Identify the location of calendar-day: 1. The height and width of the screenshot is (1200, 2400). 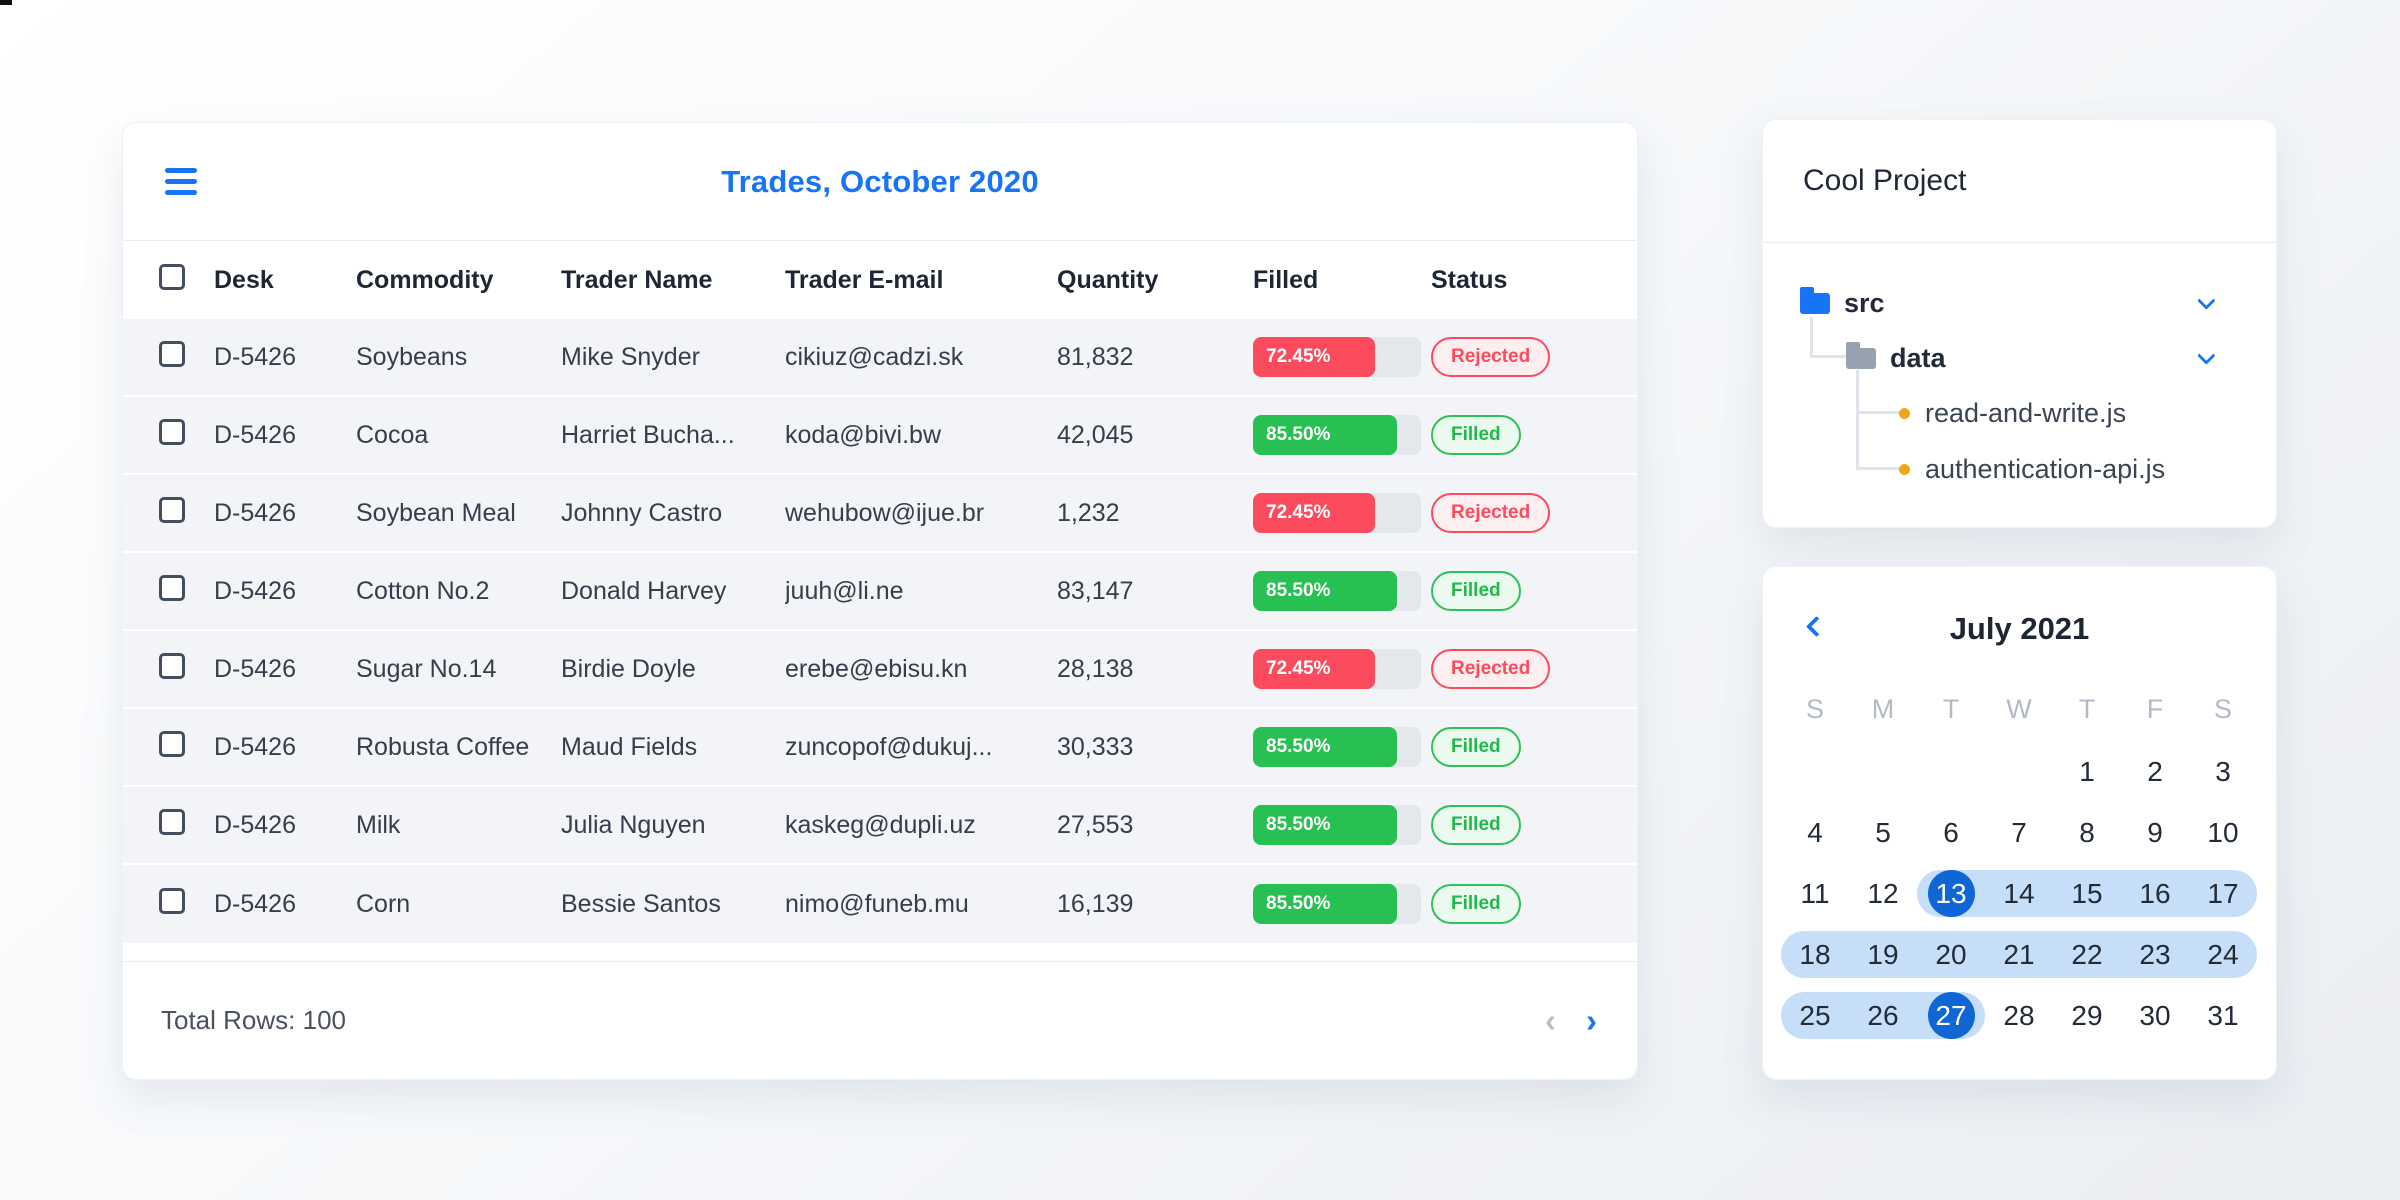
(2087, 771).